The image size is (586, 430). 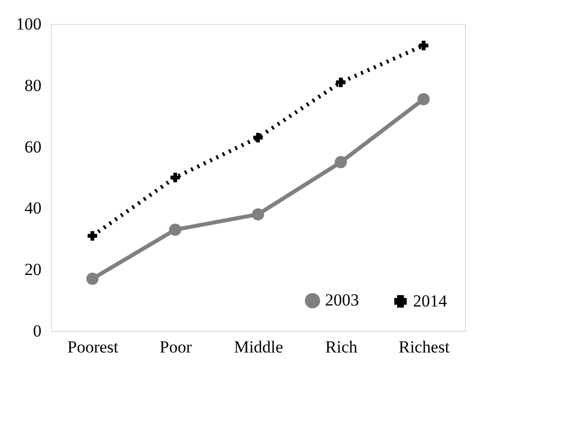 What do you see at coordinates (93, 347) in the screenshot?
I see `x-tick-label: Poorest` at bounding box center [93, 347].